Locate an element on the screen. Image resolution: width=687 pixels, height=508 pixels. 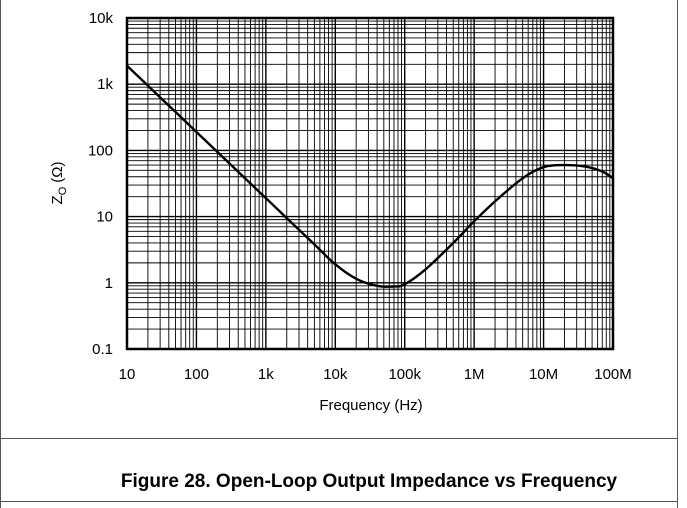
x-tick-label: 100 is located at coordinates (196, 374).